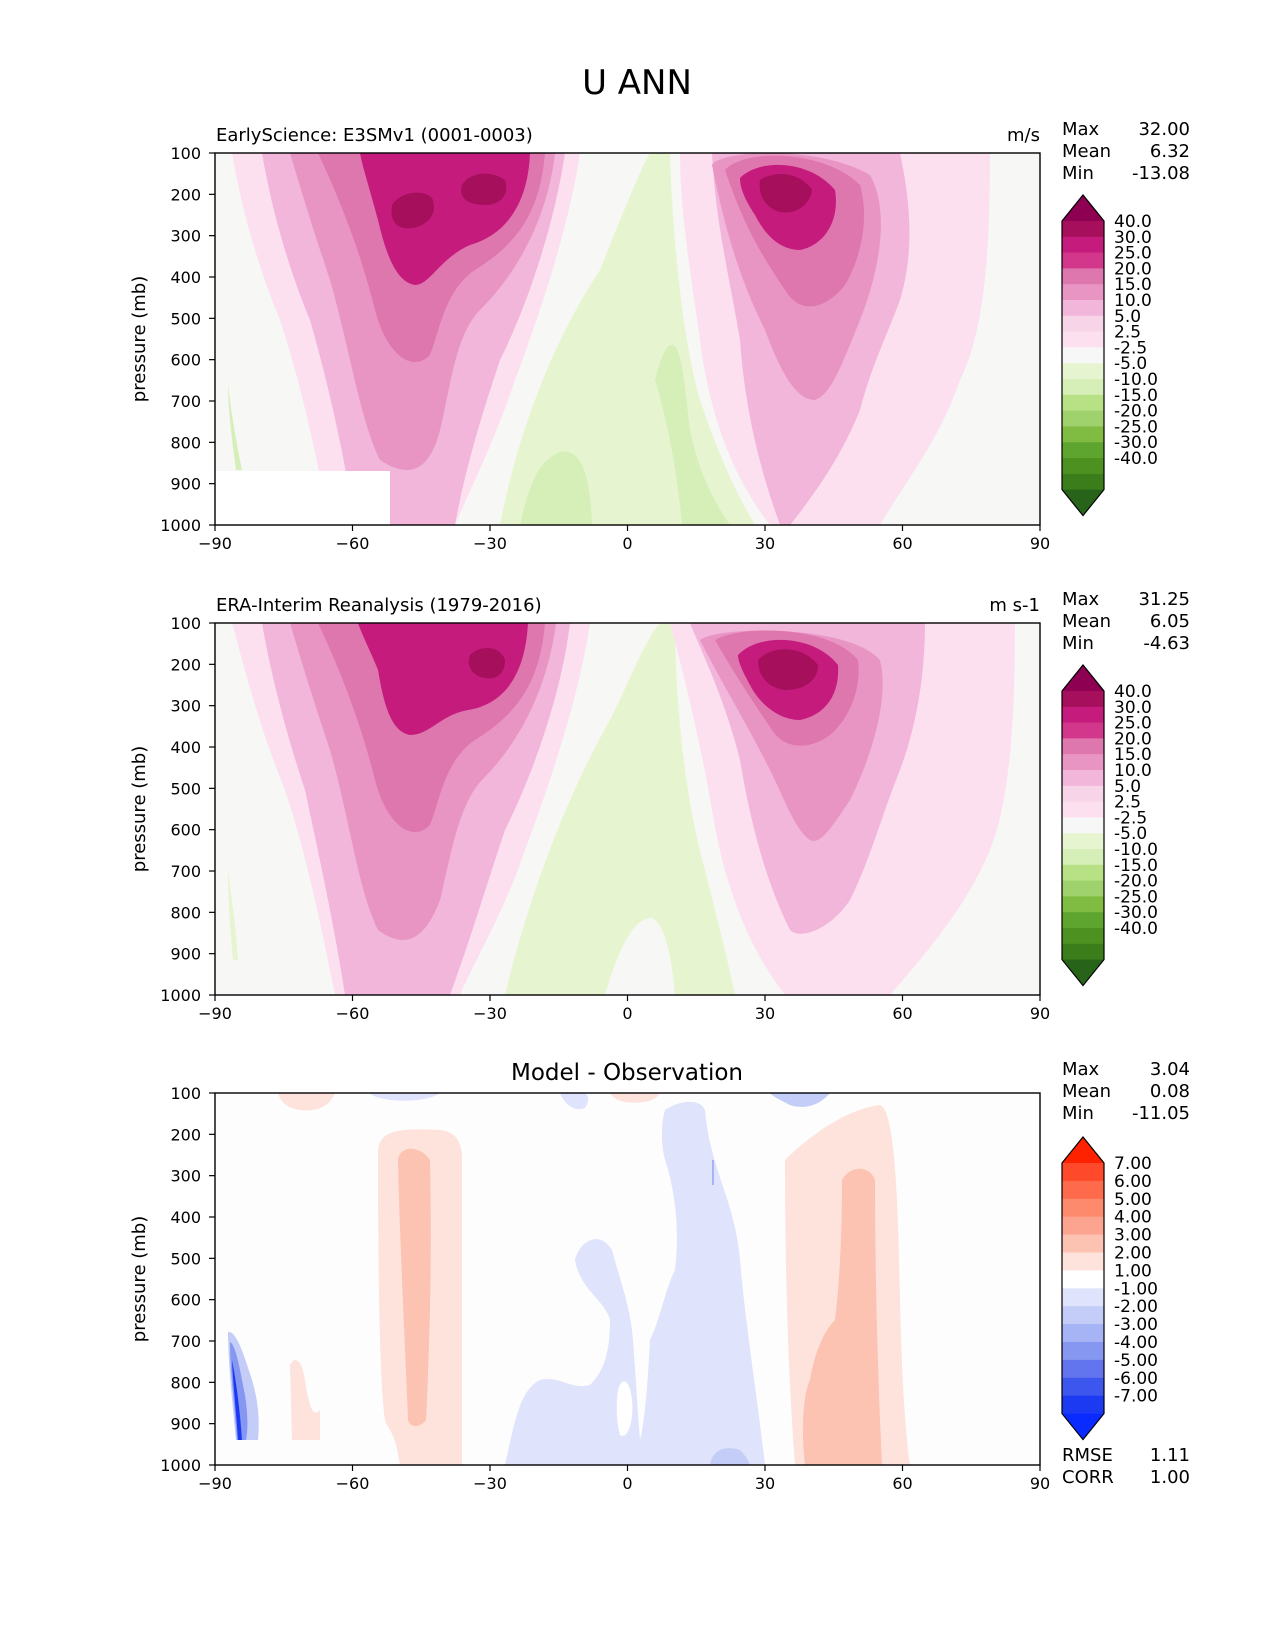  What do you see at coordinates (1086, 621) in the screenshot?
I see `stat-label: Mean` at bounding box center [1086, 621].